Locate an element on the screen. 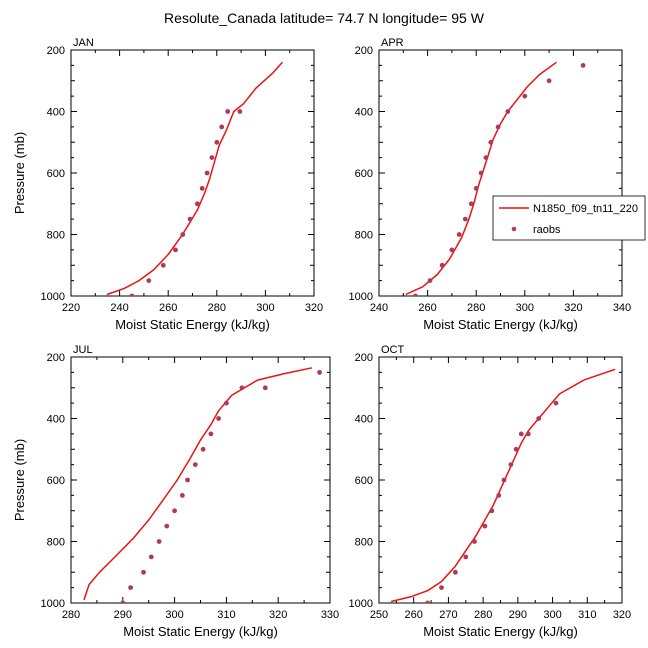 The width and height of the screenshot is (648, 648). x-tick-label: 330 is located at coordinates (330, 615).